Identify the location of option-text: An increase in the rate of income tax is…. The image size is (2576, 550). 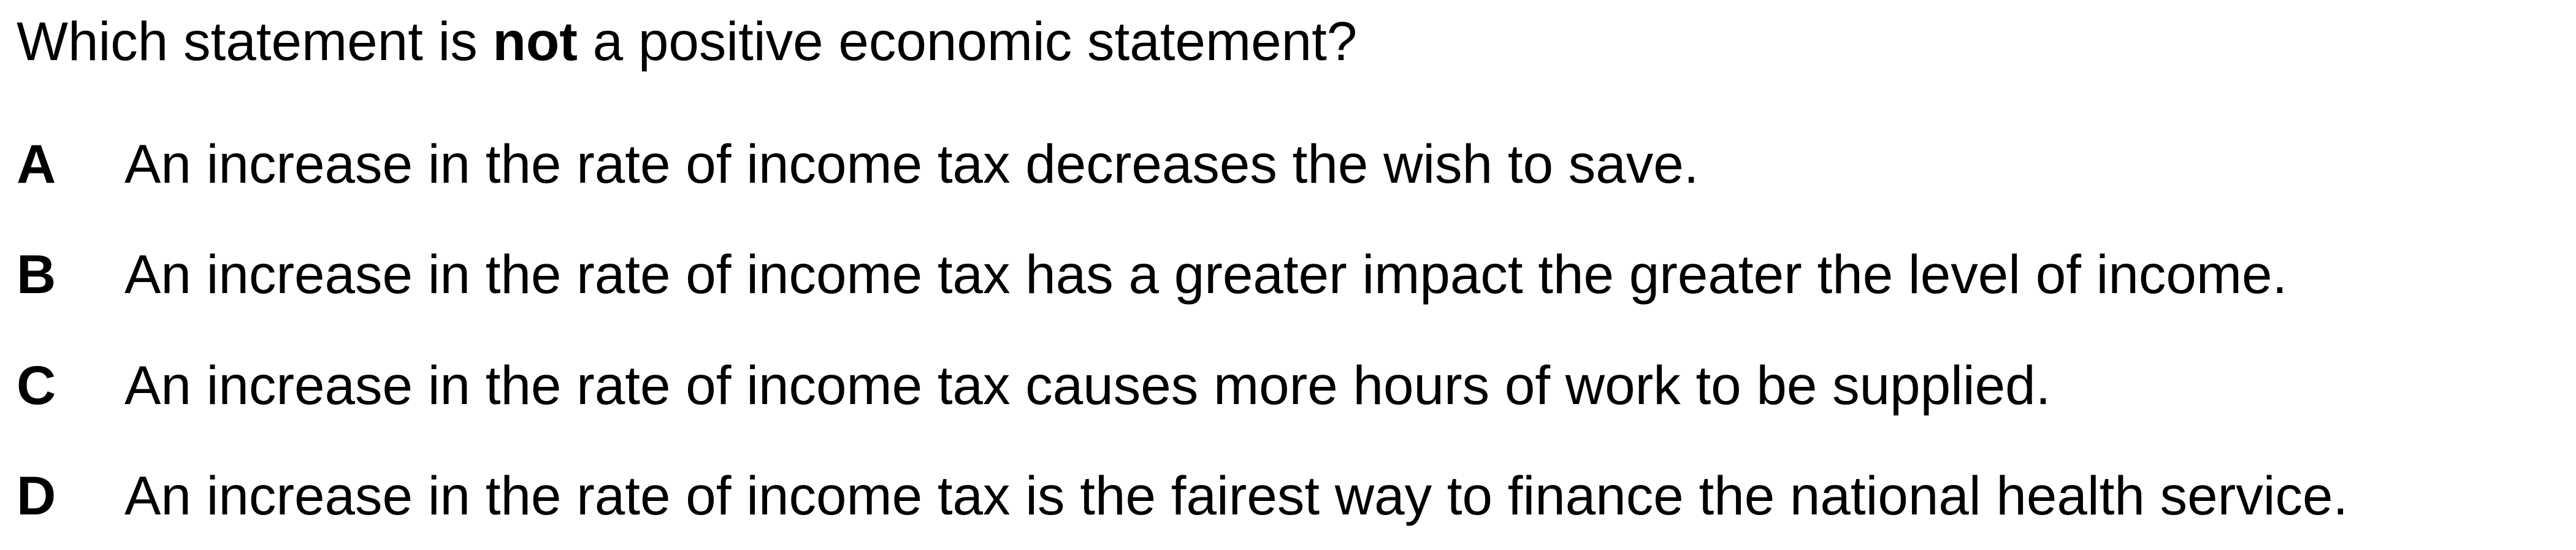
(1236, 495).